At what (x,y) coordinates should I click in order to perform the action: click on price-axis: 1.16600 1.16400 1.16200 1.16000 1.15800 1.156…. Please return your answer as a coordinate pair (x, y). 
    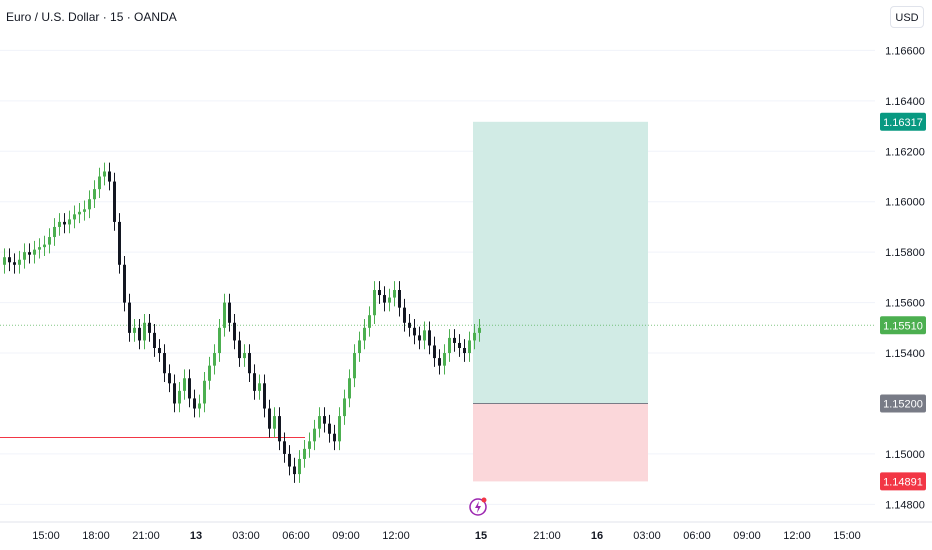
    Looking at the image, I should click on (903, 278).